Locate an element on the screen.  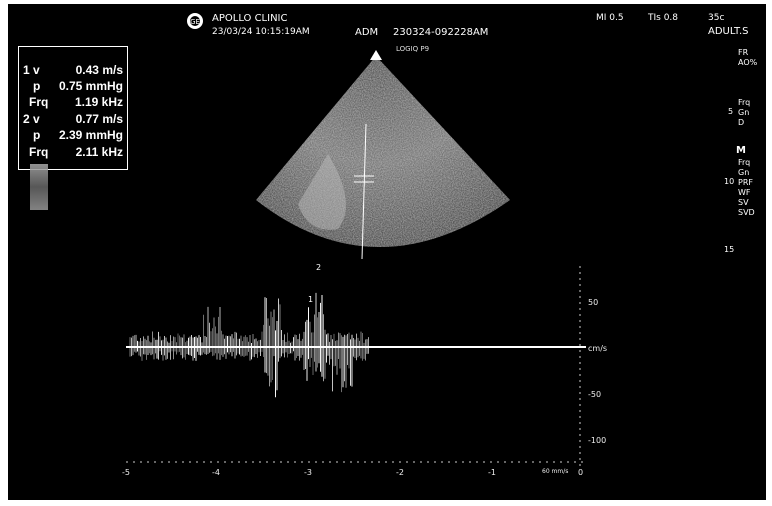
mode-m-label: M is located at coordinates (741, 150).